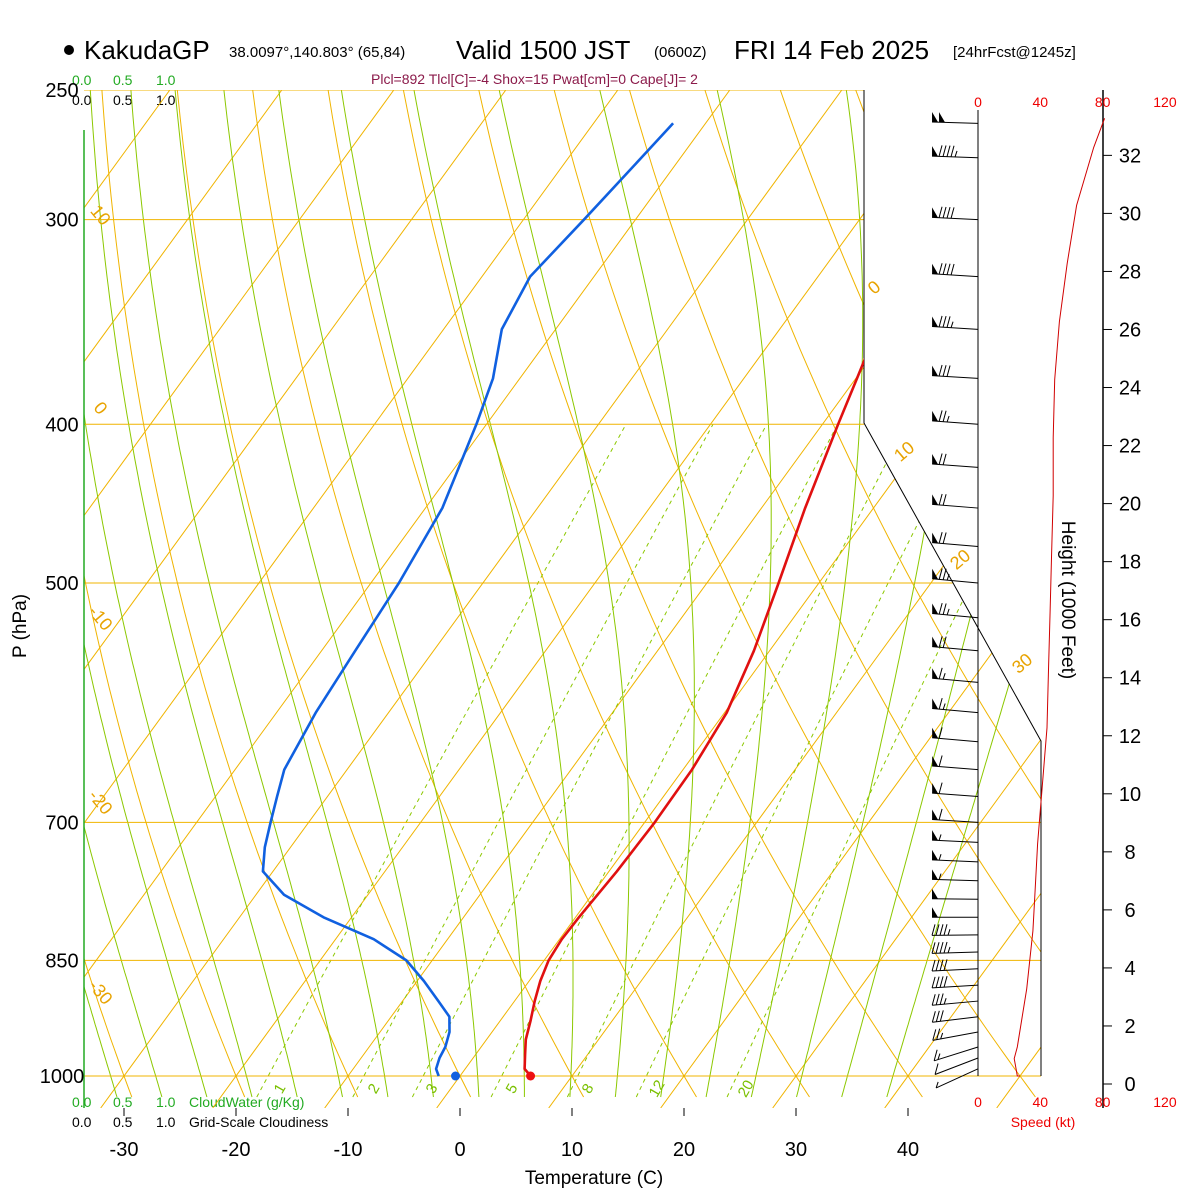 Image resolution: width=1200 pixels, height=1200 pixels. Describe the element at coordinates (1129, 853) in the screenshot. I see `height-tick-label: 8` at that location.